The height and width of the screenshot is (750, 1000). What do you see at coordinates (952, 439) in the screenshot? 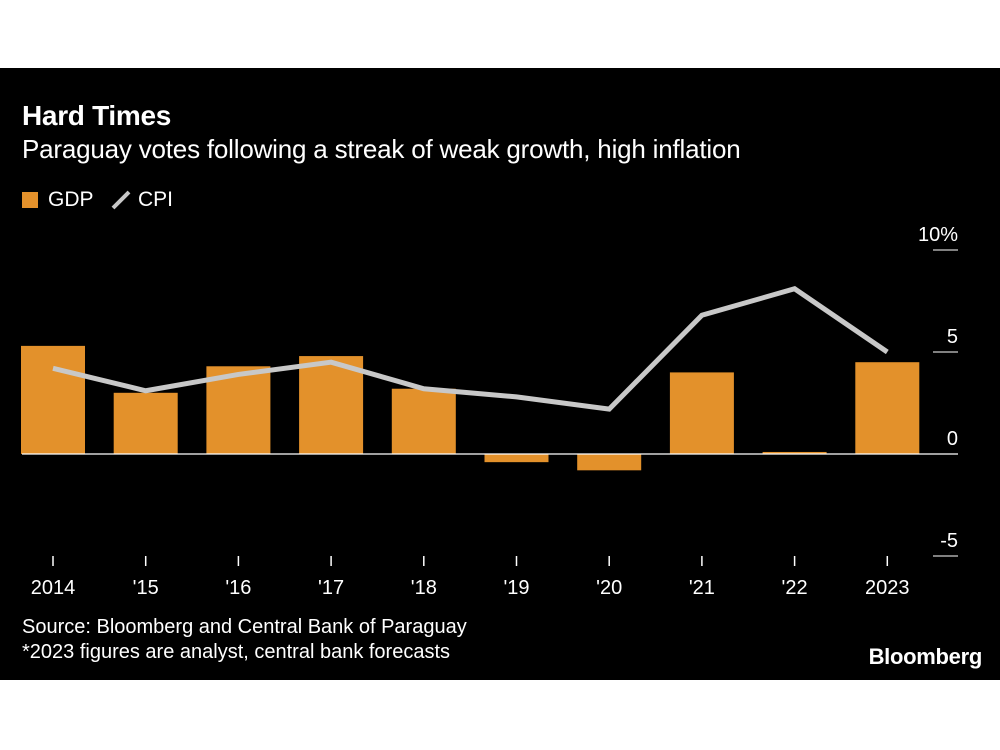
I see `y-tick-label: 0` at bounding box center [952, 439].